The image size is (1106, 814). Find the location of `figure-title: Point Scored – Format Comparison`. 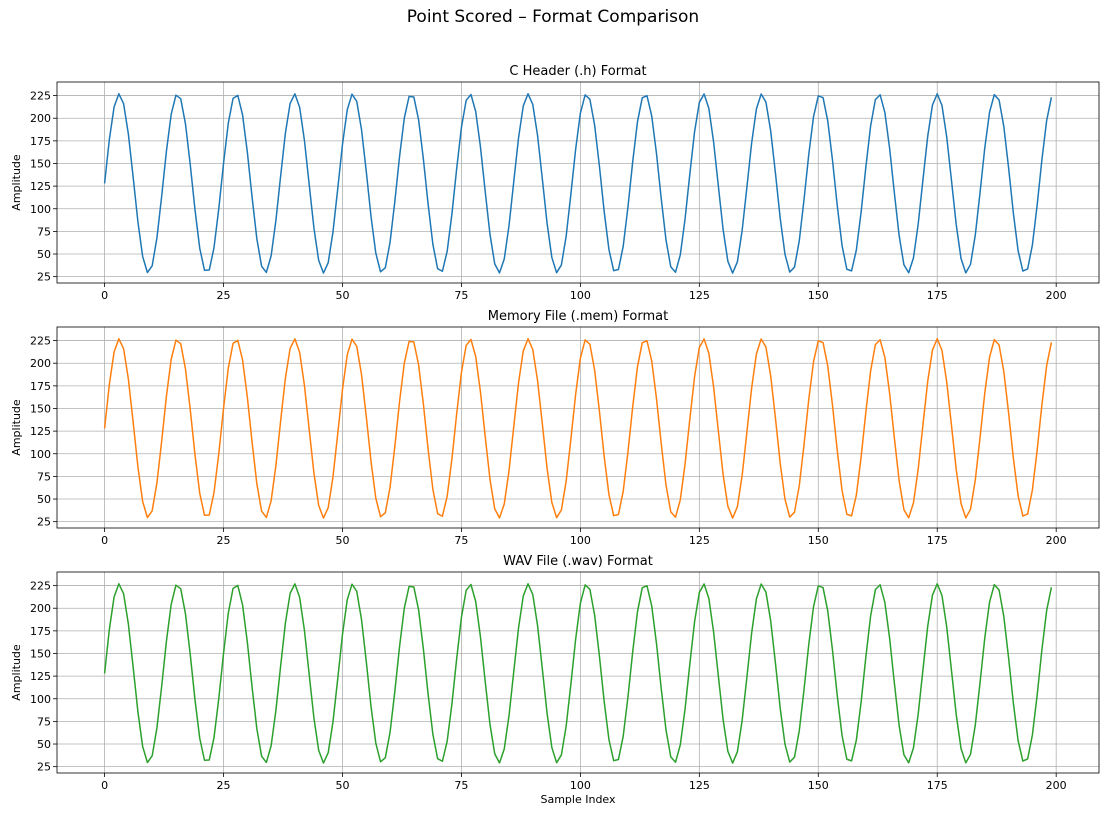

figure-title: Point Scored – Format Comparison is located at coordinates (553, 17).